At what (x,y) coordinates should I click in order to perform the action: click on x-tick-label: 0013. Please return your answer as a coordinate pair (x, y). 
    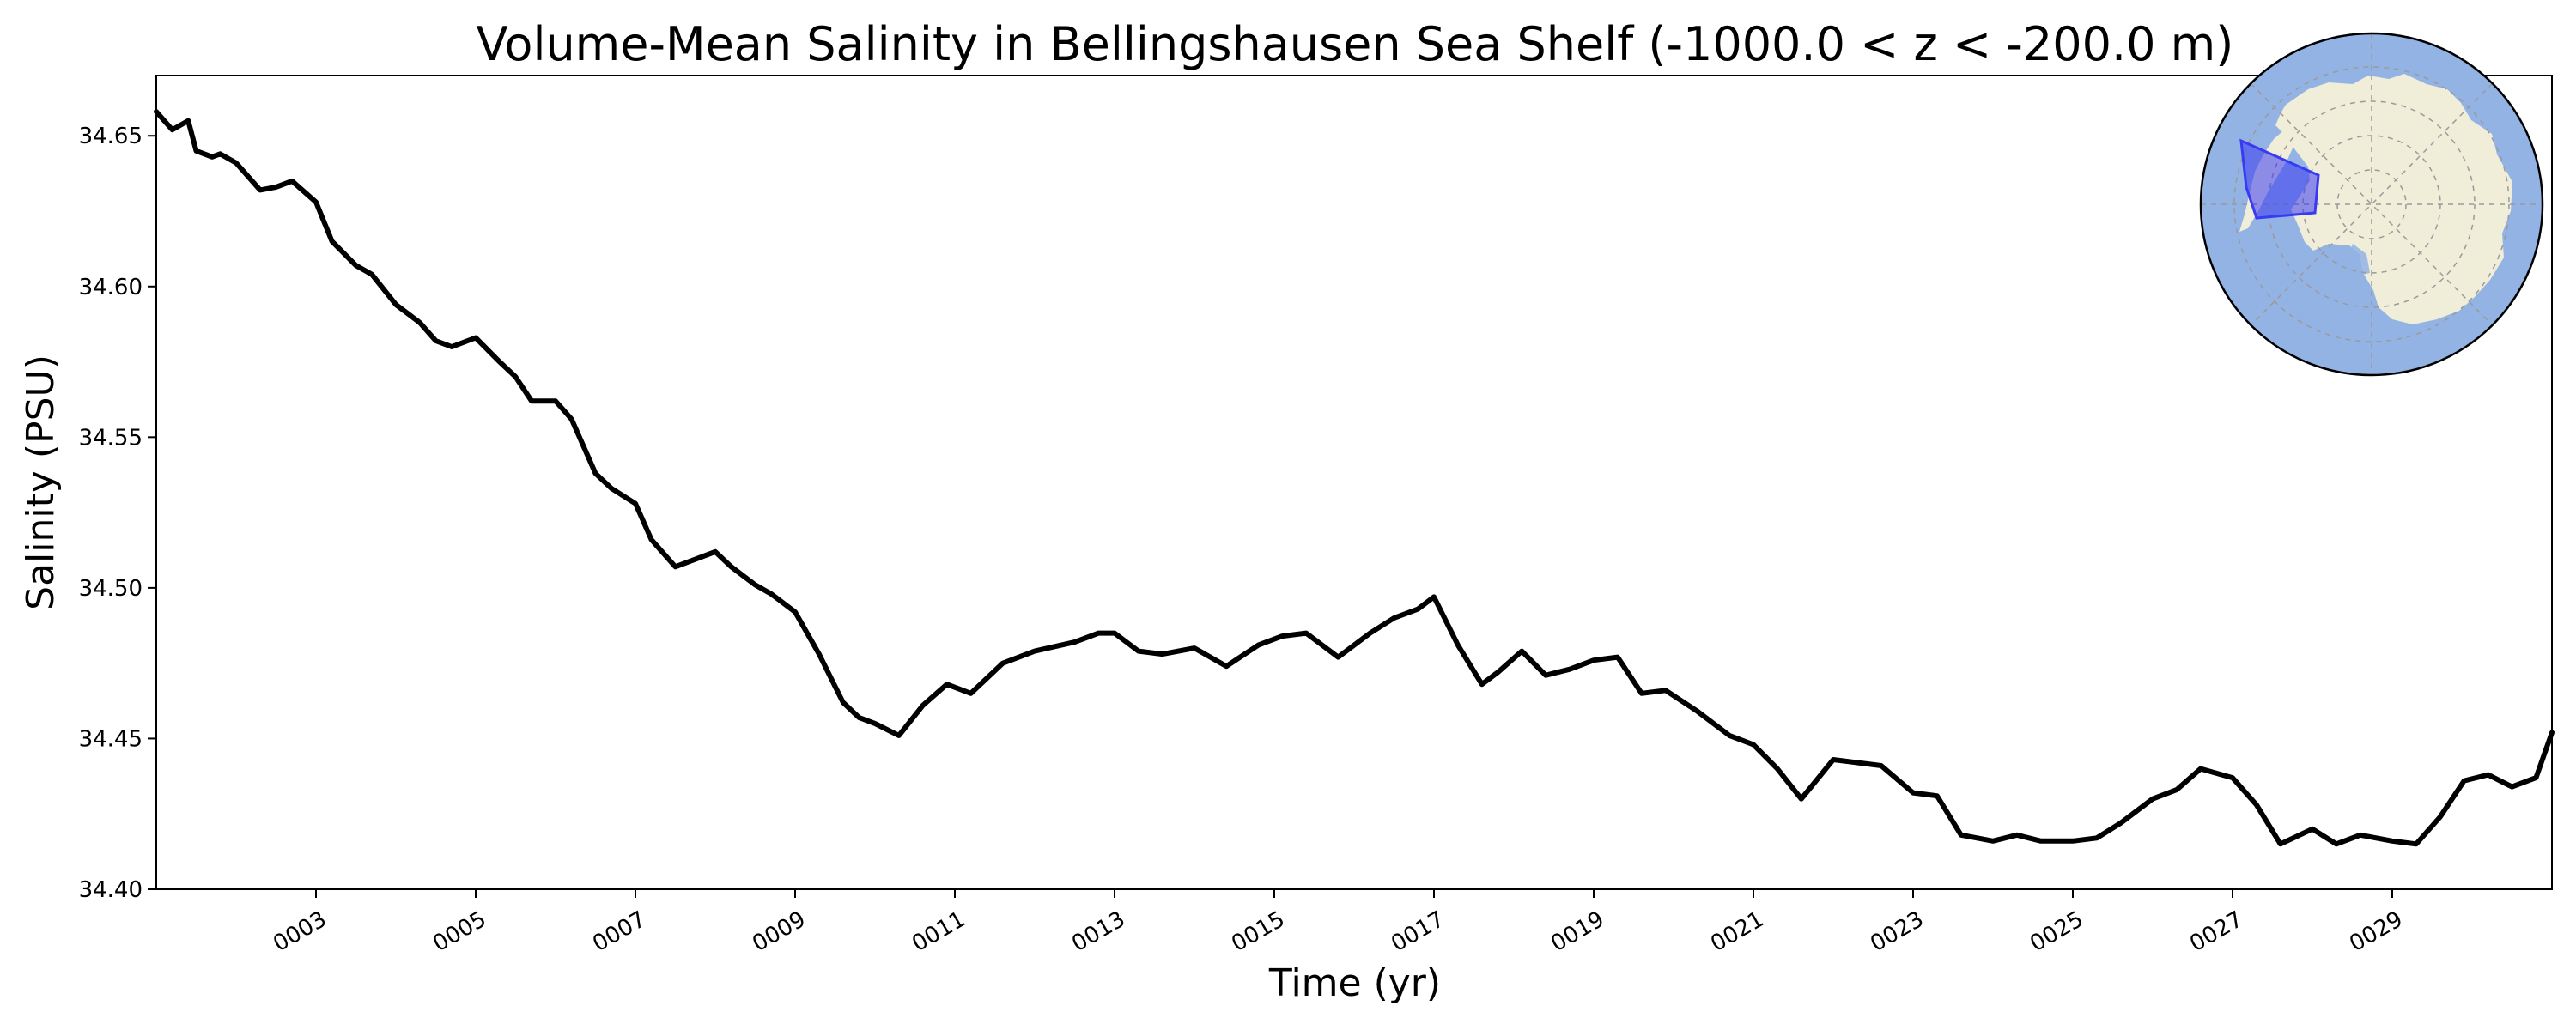
    Looking at the image, I should click on (1098, 931).